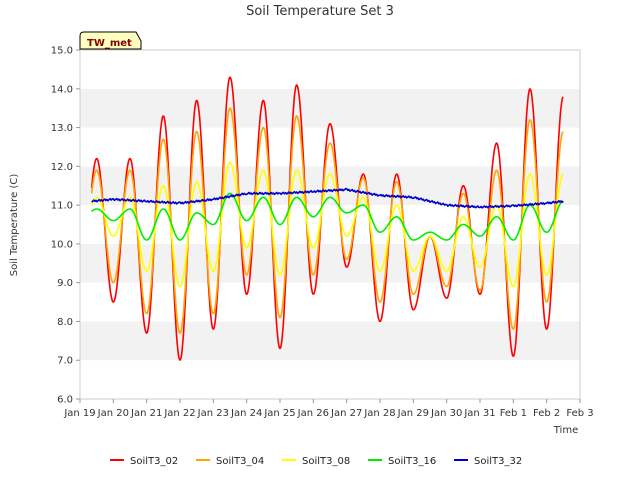  Describe the element at coordinates (179, 413) in the screenshot. I see `x-tick-label: Jan 22` at that location.